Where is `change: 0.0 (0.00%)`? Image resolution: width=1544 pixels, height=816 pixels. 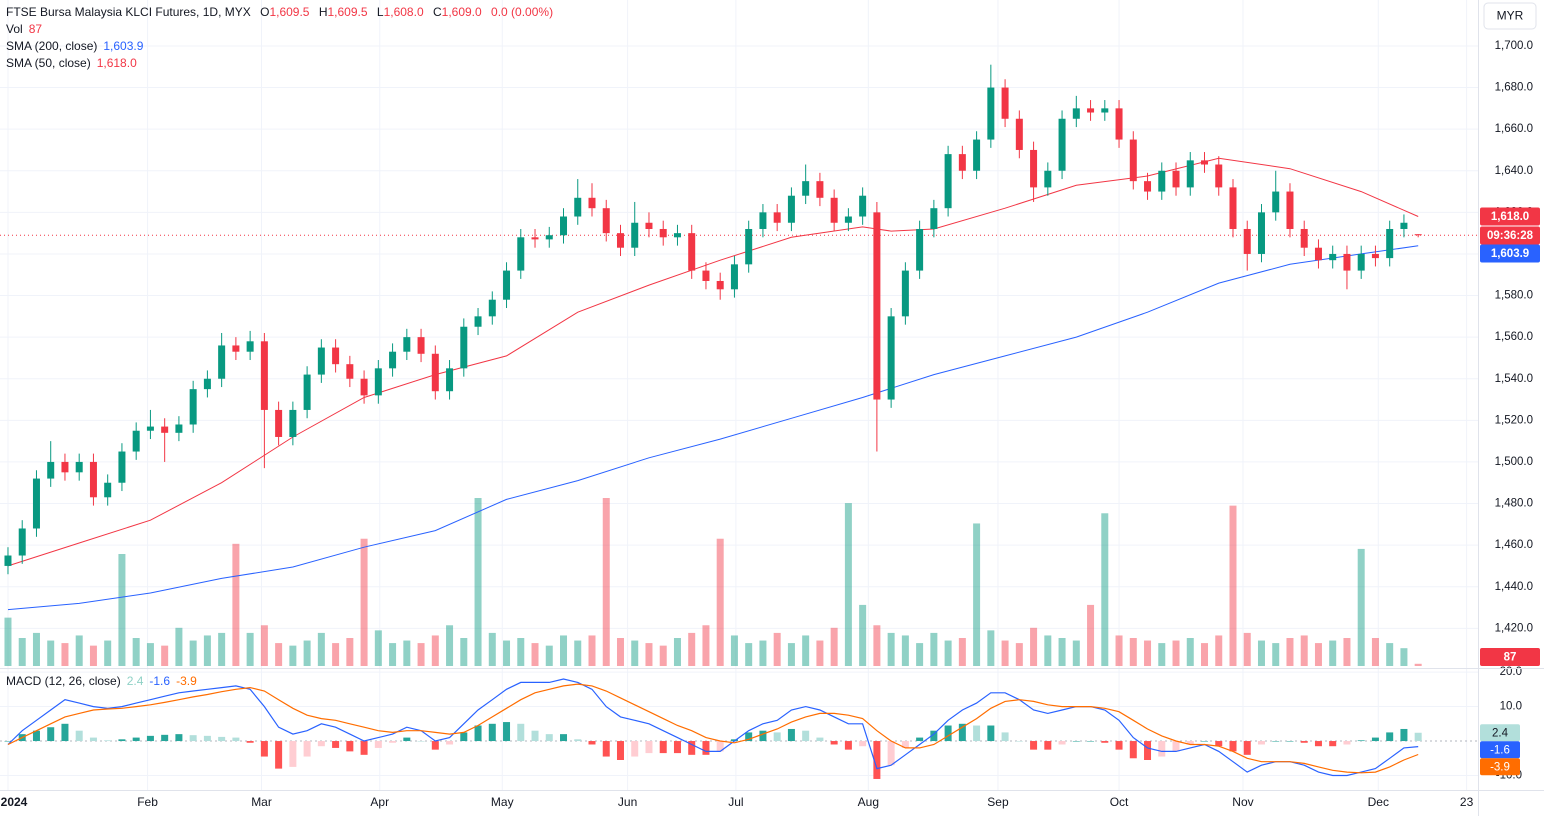 change: 0.0 (0.00%) is located at coordinates (522, 12).